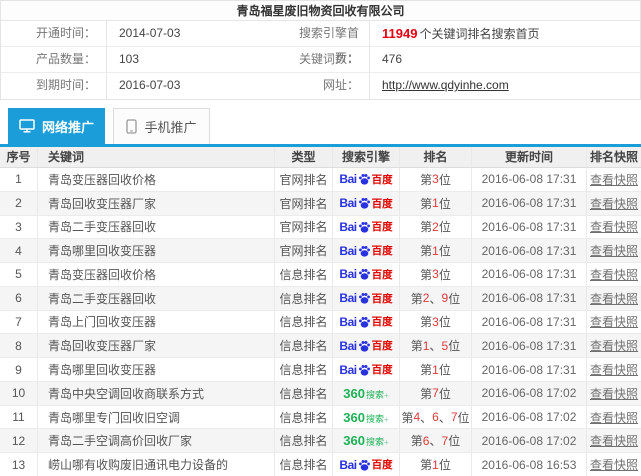  Describe the element at coordinates (19, 157) in the screenshot. I see `header-index: 序号` at that location.